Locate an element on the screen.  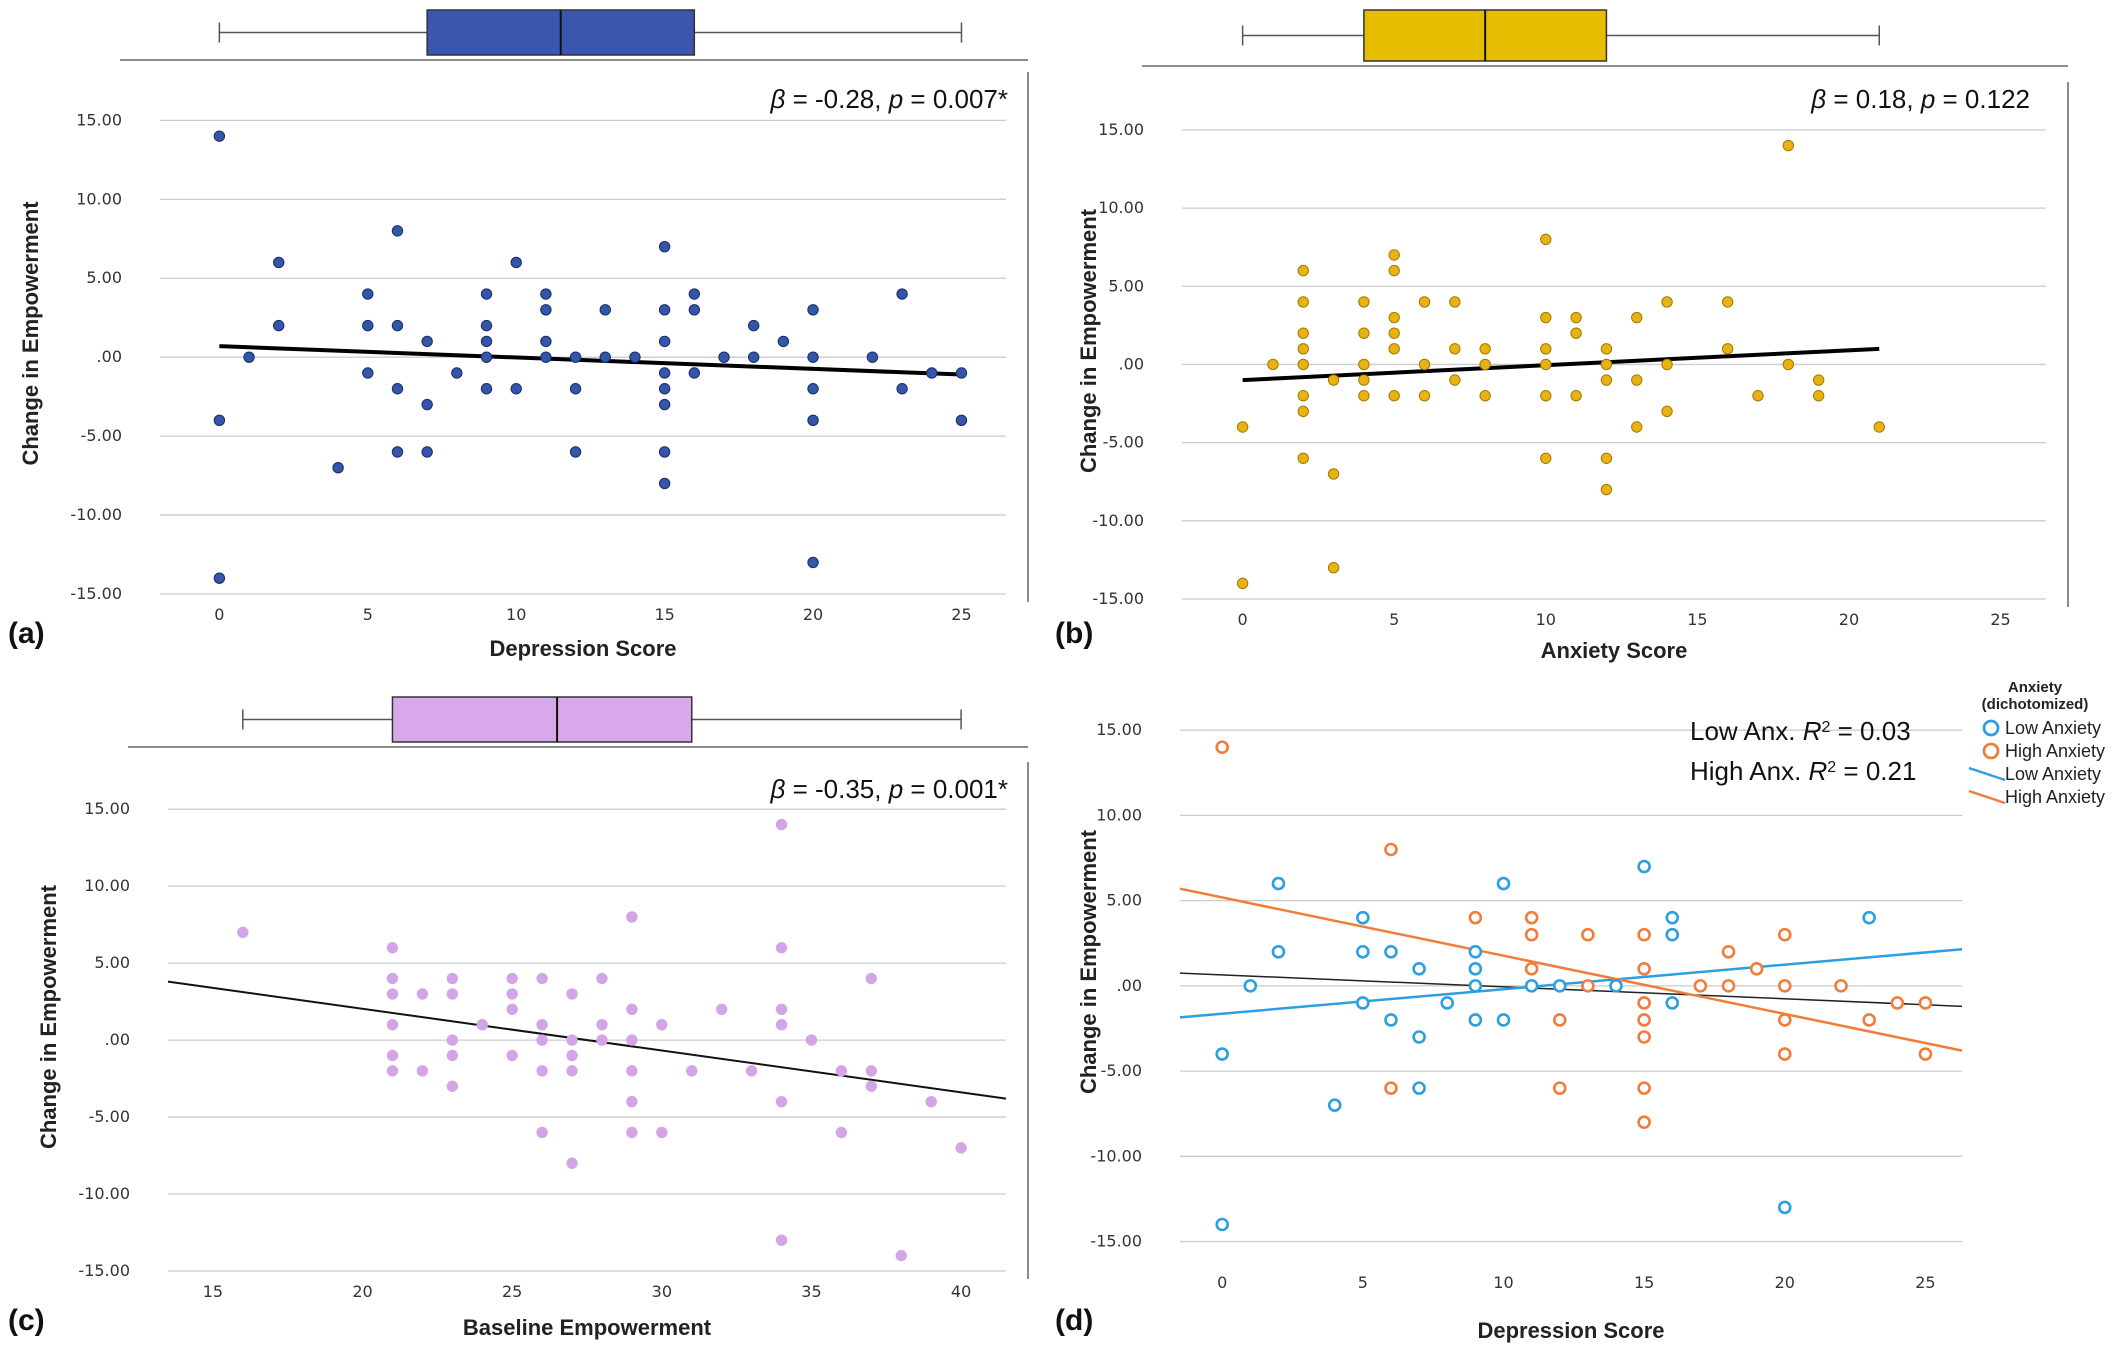
x-axis-title: Depression Score is located at coordinates (1570, 1330).